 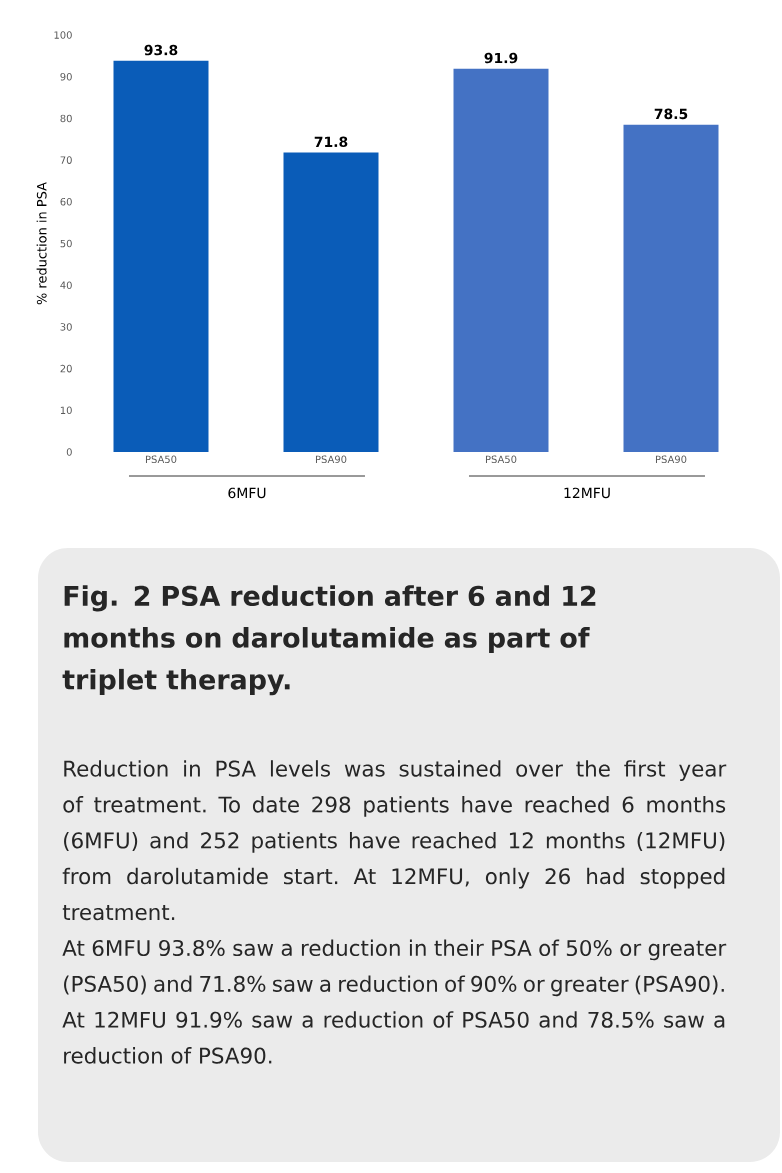 What do you see at coordinates (247, 493) in the screenshot?
I see `text: 6MFU` at bounding box center [247, 493].